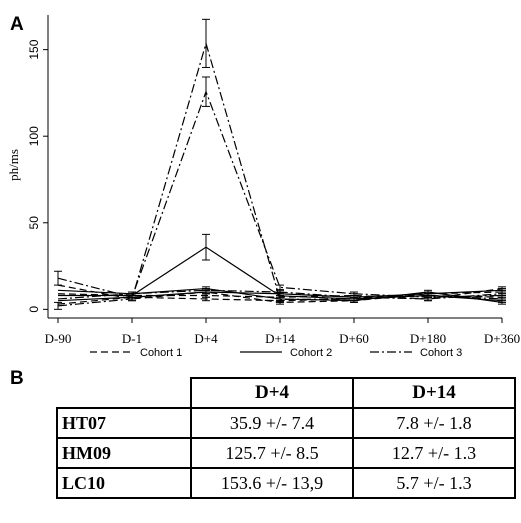 This screenshot has height=523, width=521. What do you see at coordinates (34, 49) in the screenshot?
I see `y-tick-label: 150` at bounding box center [34, 49].